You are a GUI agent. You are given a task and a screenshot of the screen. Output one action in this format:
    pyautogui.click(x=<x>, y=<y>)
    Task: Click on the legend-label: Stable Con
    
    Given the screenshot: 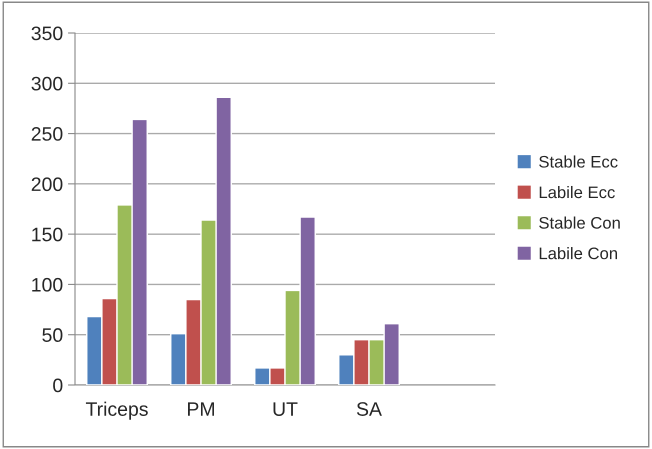 What is the action you would take?
    pyautogui.click(x=579, y=222)
    